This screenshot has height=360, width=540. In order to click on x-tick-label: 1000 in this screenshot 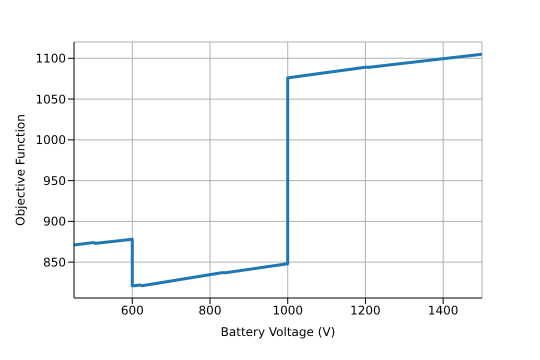, I will do `click(287, 311)`.